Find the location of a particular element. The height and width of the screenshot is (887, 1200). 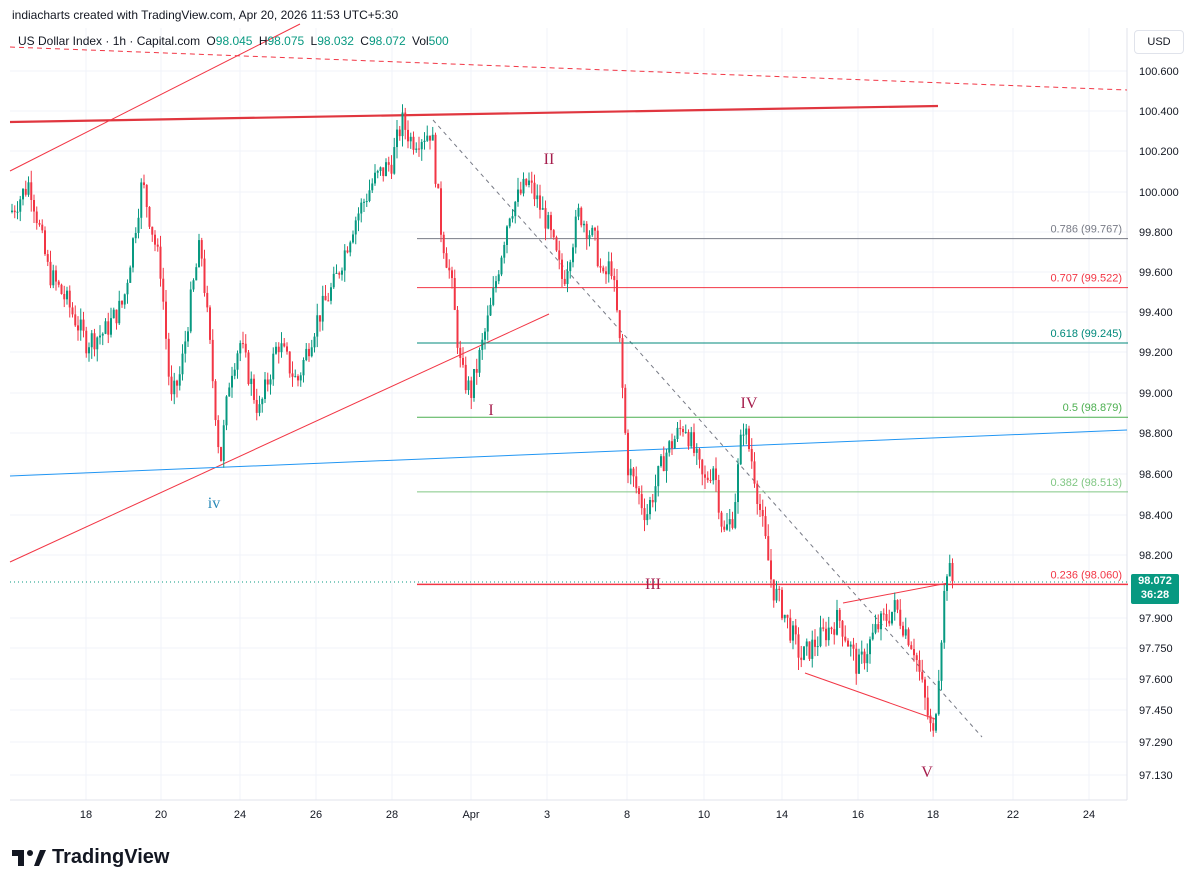

price-tick-label: 97.290 is located at coordinates (1156, 743).